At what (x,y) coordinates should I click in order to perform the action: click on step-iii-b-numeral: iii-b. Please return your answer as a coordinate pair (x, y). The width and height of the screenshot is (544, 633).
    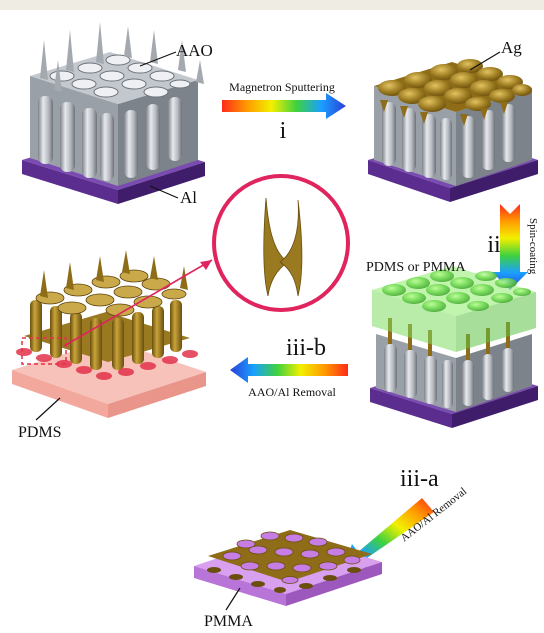
    Looking at the image, I should click on (306, 348).